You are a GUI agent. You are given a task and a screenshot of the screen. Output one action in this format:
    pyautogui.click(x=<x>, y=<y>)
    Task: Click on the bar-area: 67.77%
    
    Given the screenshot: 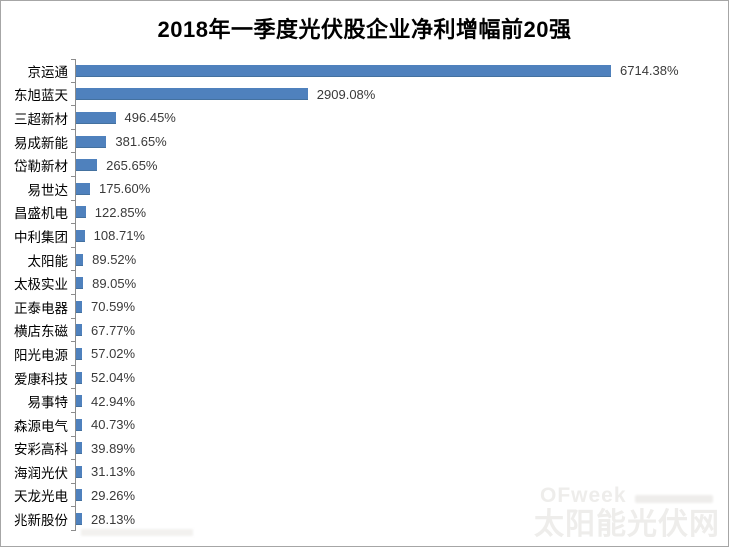 What is the action you would take?
    pyautogui.click(x=399, y=330)
    